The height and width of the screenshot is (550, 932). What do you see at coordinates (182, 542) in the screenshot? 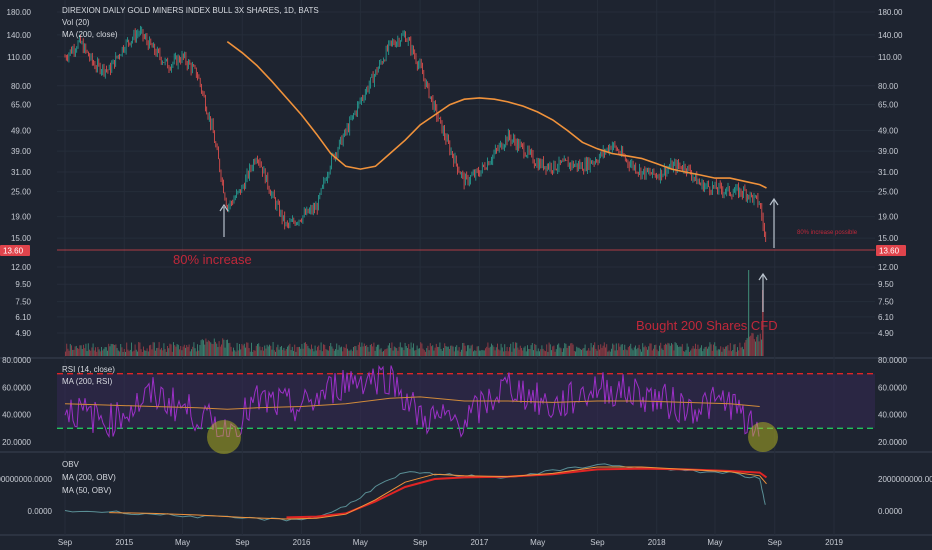
I see `time-axis-label: May` at bounding box center [182, 542].